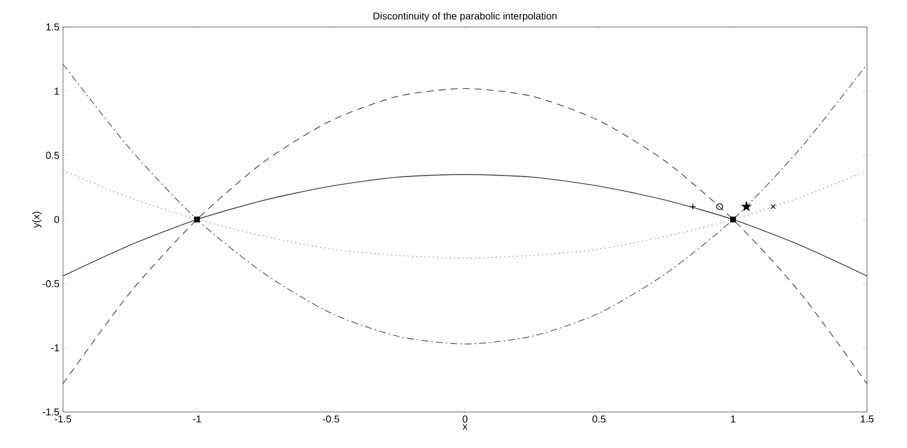 This screenshot has width=907, height=448. Describe the element at coordinates (55, 348) in the screenshot. I see `y-tick-label: -1` at that location.